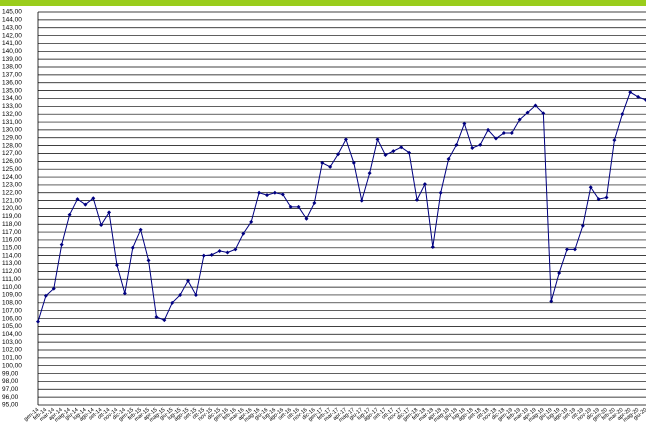  What do you see at coordinates (12, 263) in the screenshot?
I see `y-tick-label: 113,00` at bounding box center [12, 263].